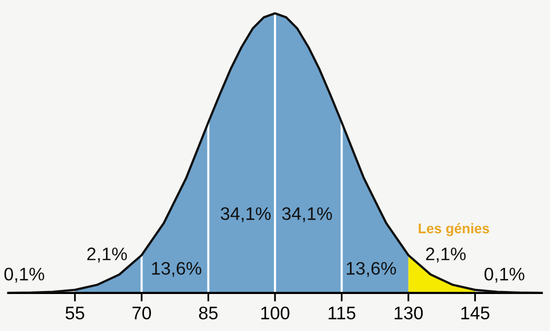 This screenshot has height=331, width=550. Describe the element at coordinates (208, 313) in the screenshot. I see `x-tick-label: 85` at that location.